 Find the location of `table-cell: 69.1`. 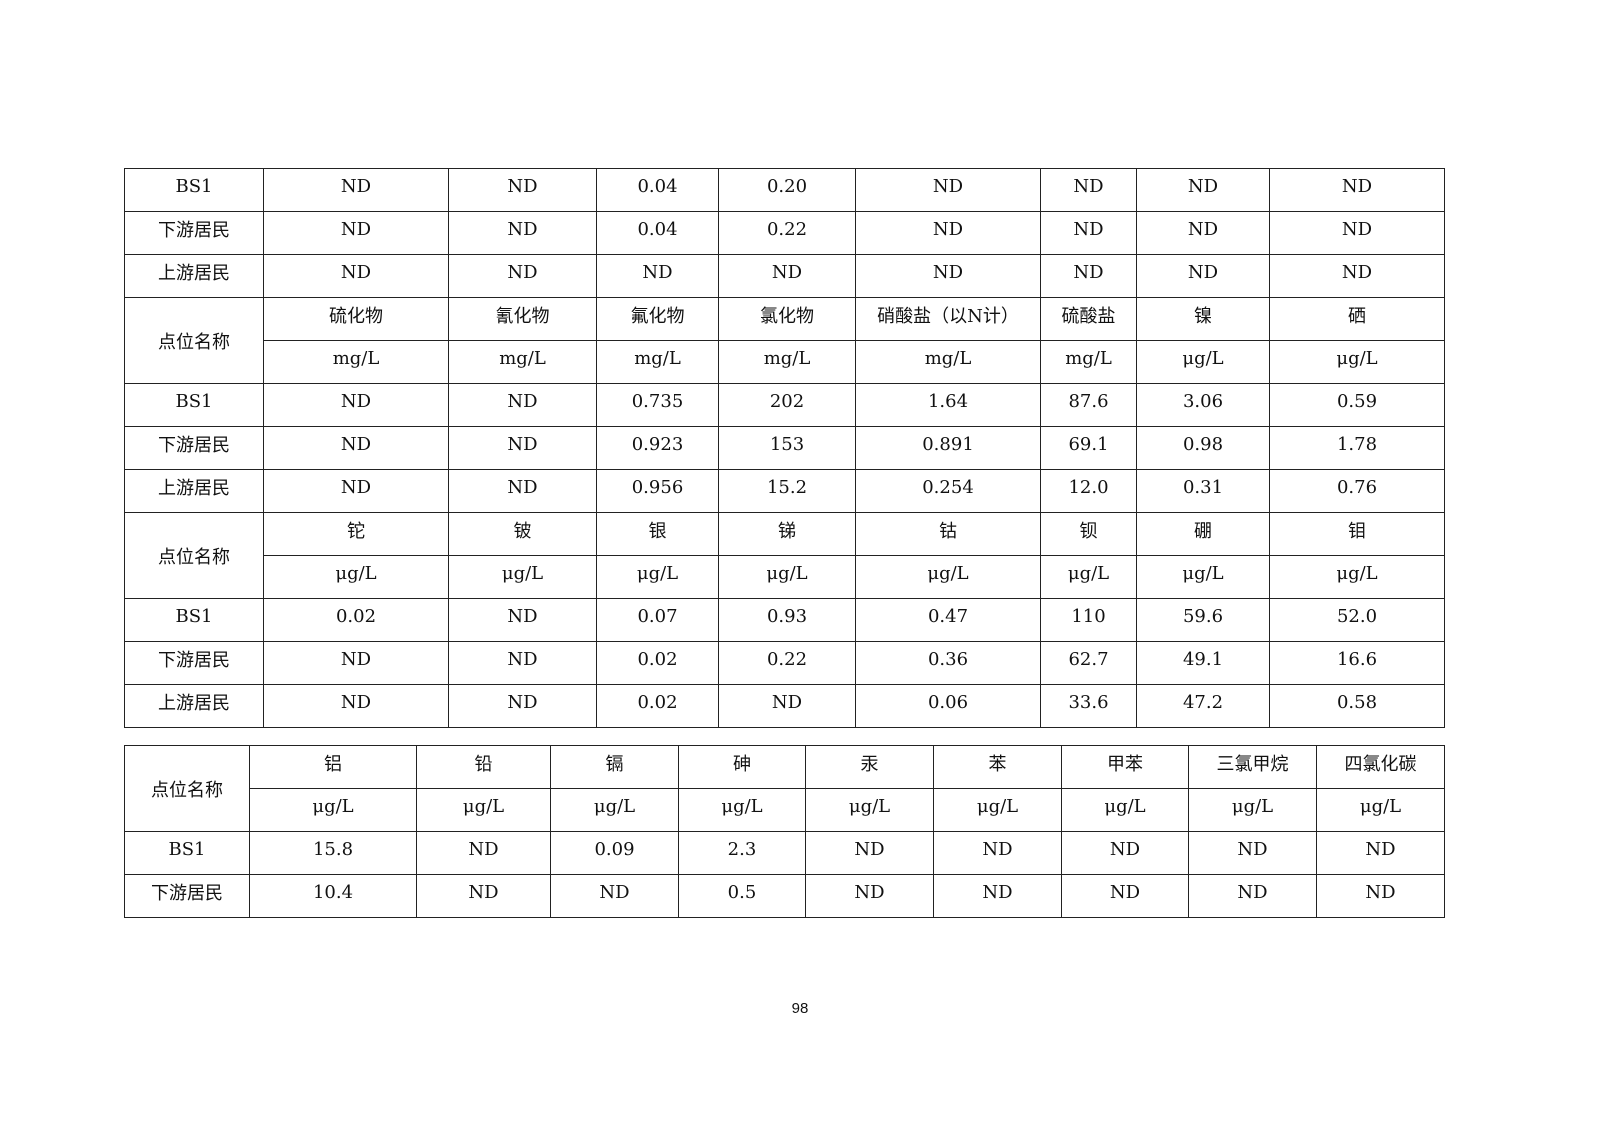

table-cell: 69.1 is located at coordinates (1088, 448).